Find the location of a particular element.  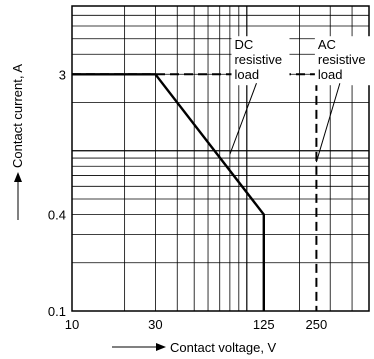

annotation-bg-dc is located at coordinates (260, 61).